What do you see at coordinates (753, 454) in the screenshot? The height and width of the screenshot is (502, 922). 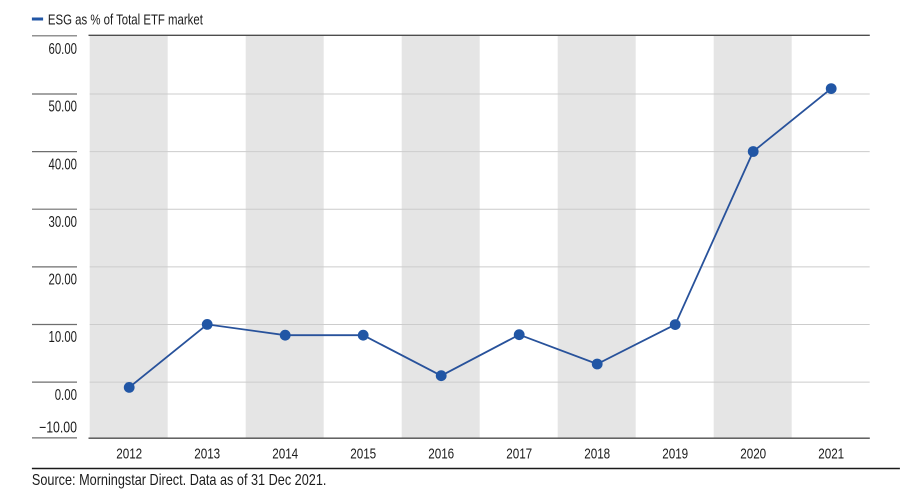 I see `svg-text: 2020` at bounding box center [753, 454].